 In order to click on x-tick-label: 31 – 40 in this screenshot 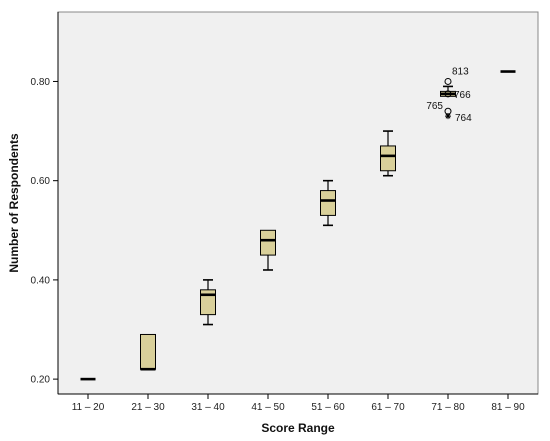, I will do `click(208, 407)`.